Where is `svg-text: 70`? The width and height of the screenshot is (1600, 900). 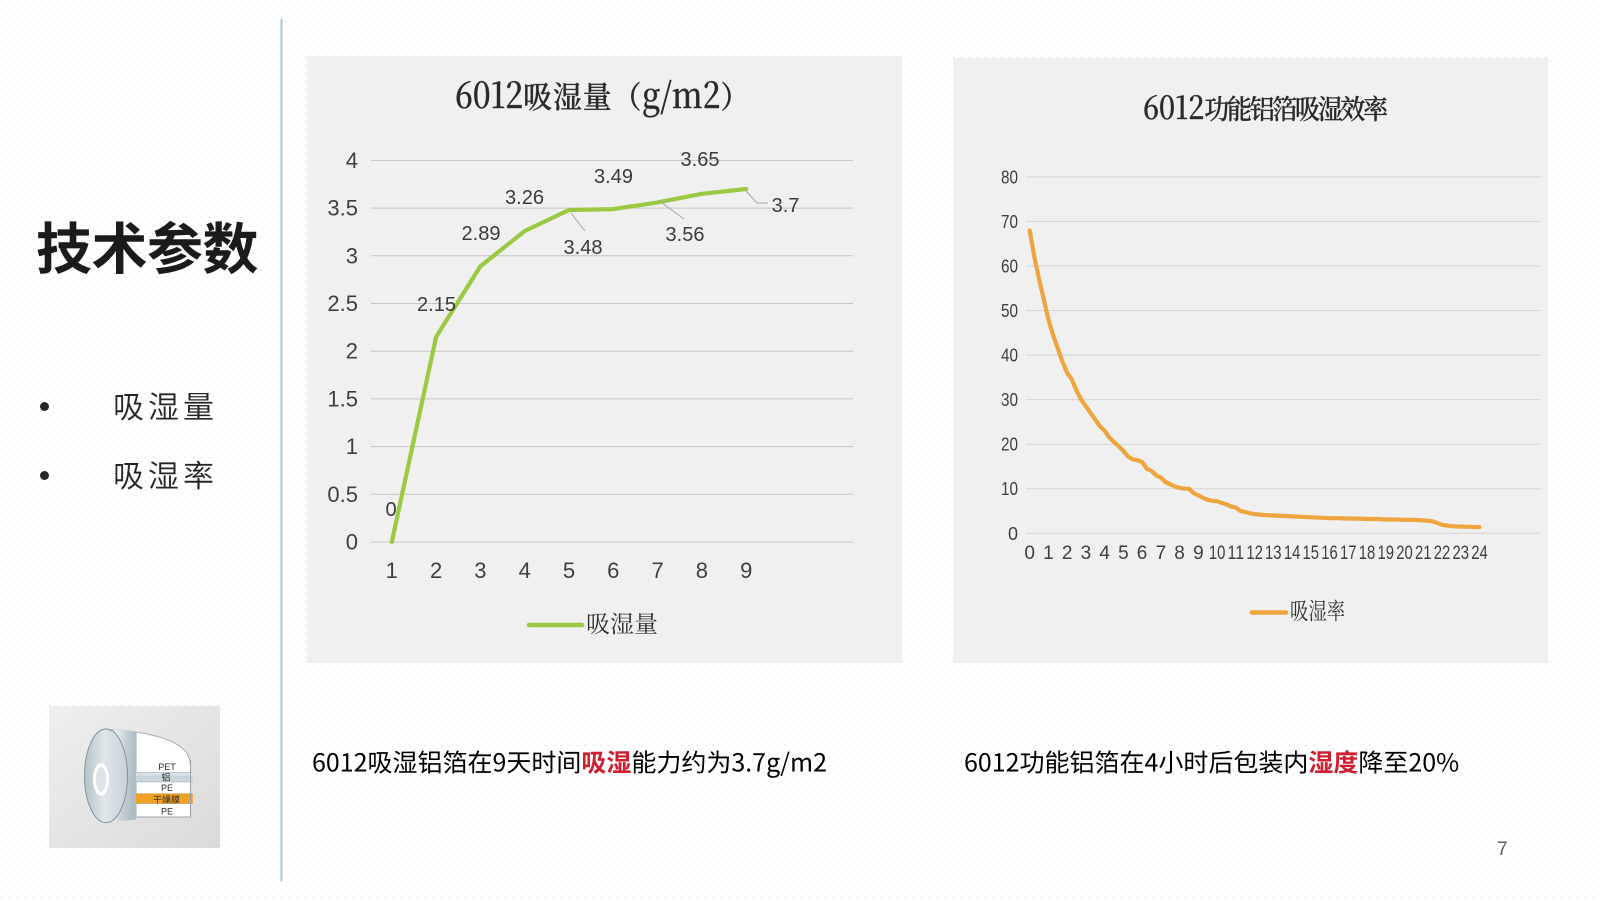
svg-text: 70 is located at coordinates (1009, 222).